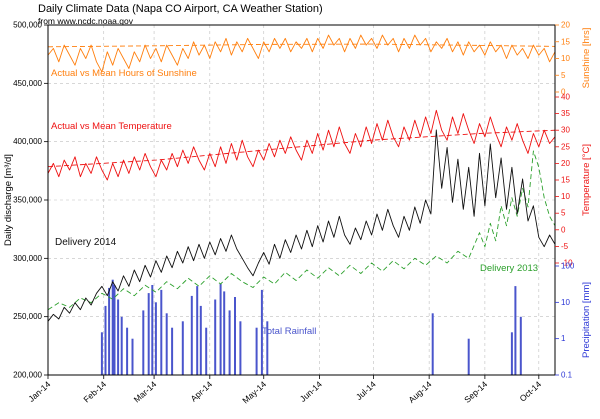  Describe the element at coordinates (27, 141) in the screenshot. I see `discharge-tick-label: 400,000` at that location.